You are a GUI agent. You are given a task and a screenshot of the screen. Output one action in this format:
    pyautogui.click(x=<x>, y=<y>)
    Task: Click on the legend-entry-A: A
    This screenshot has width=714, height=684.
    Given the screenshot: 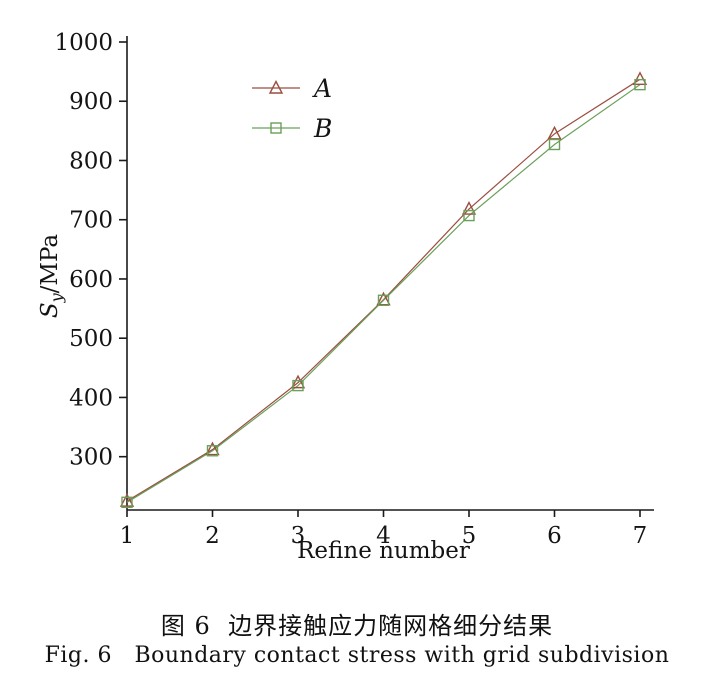 What is the action you would take?
    pyautogui.click(x=292, y=88)
    